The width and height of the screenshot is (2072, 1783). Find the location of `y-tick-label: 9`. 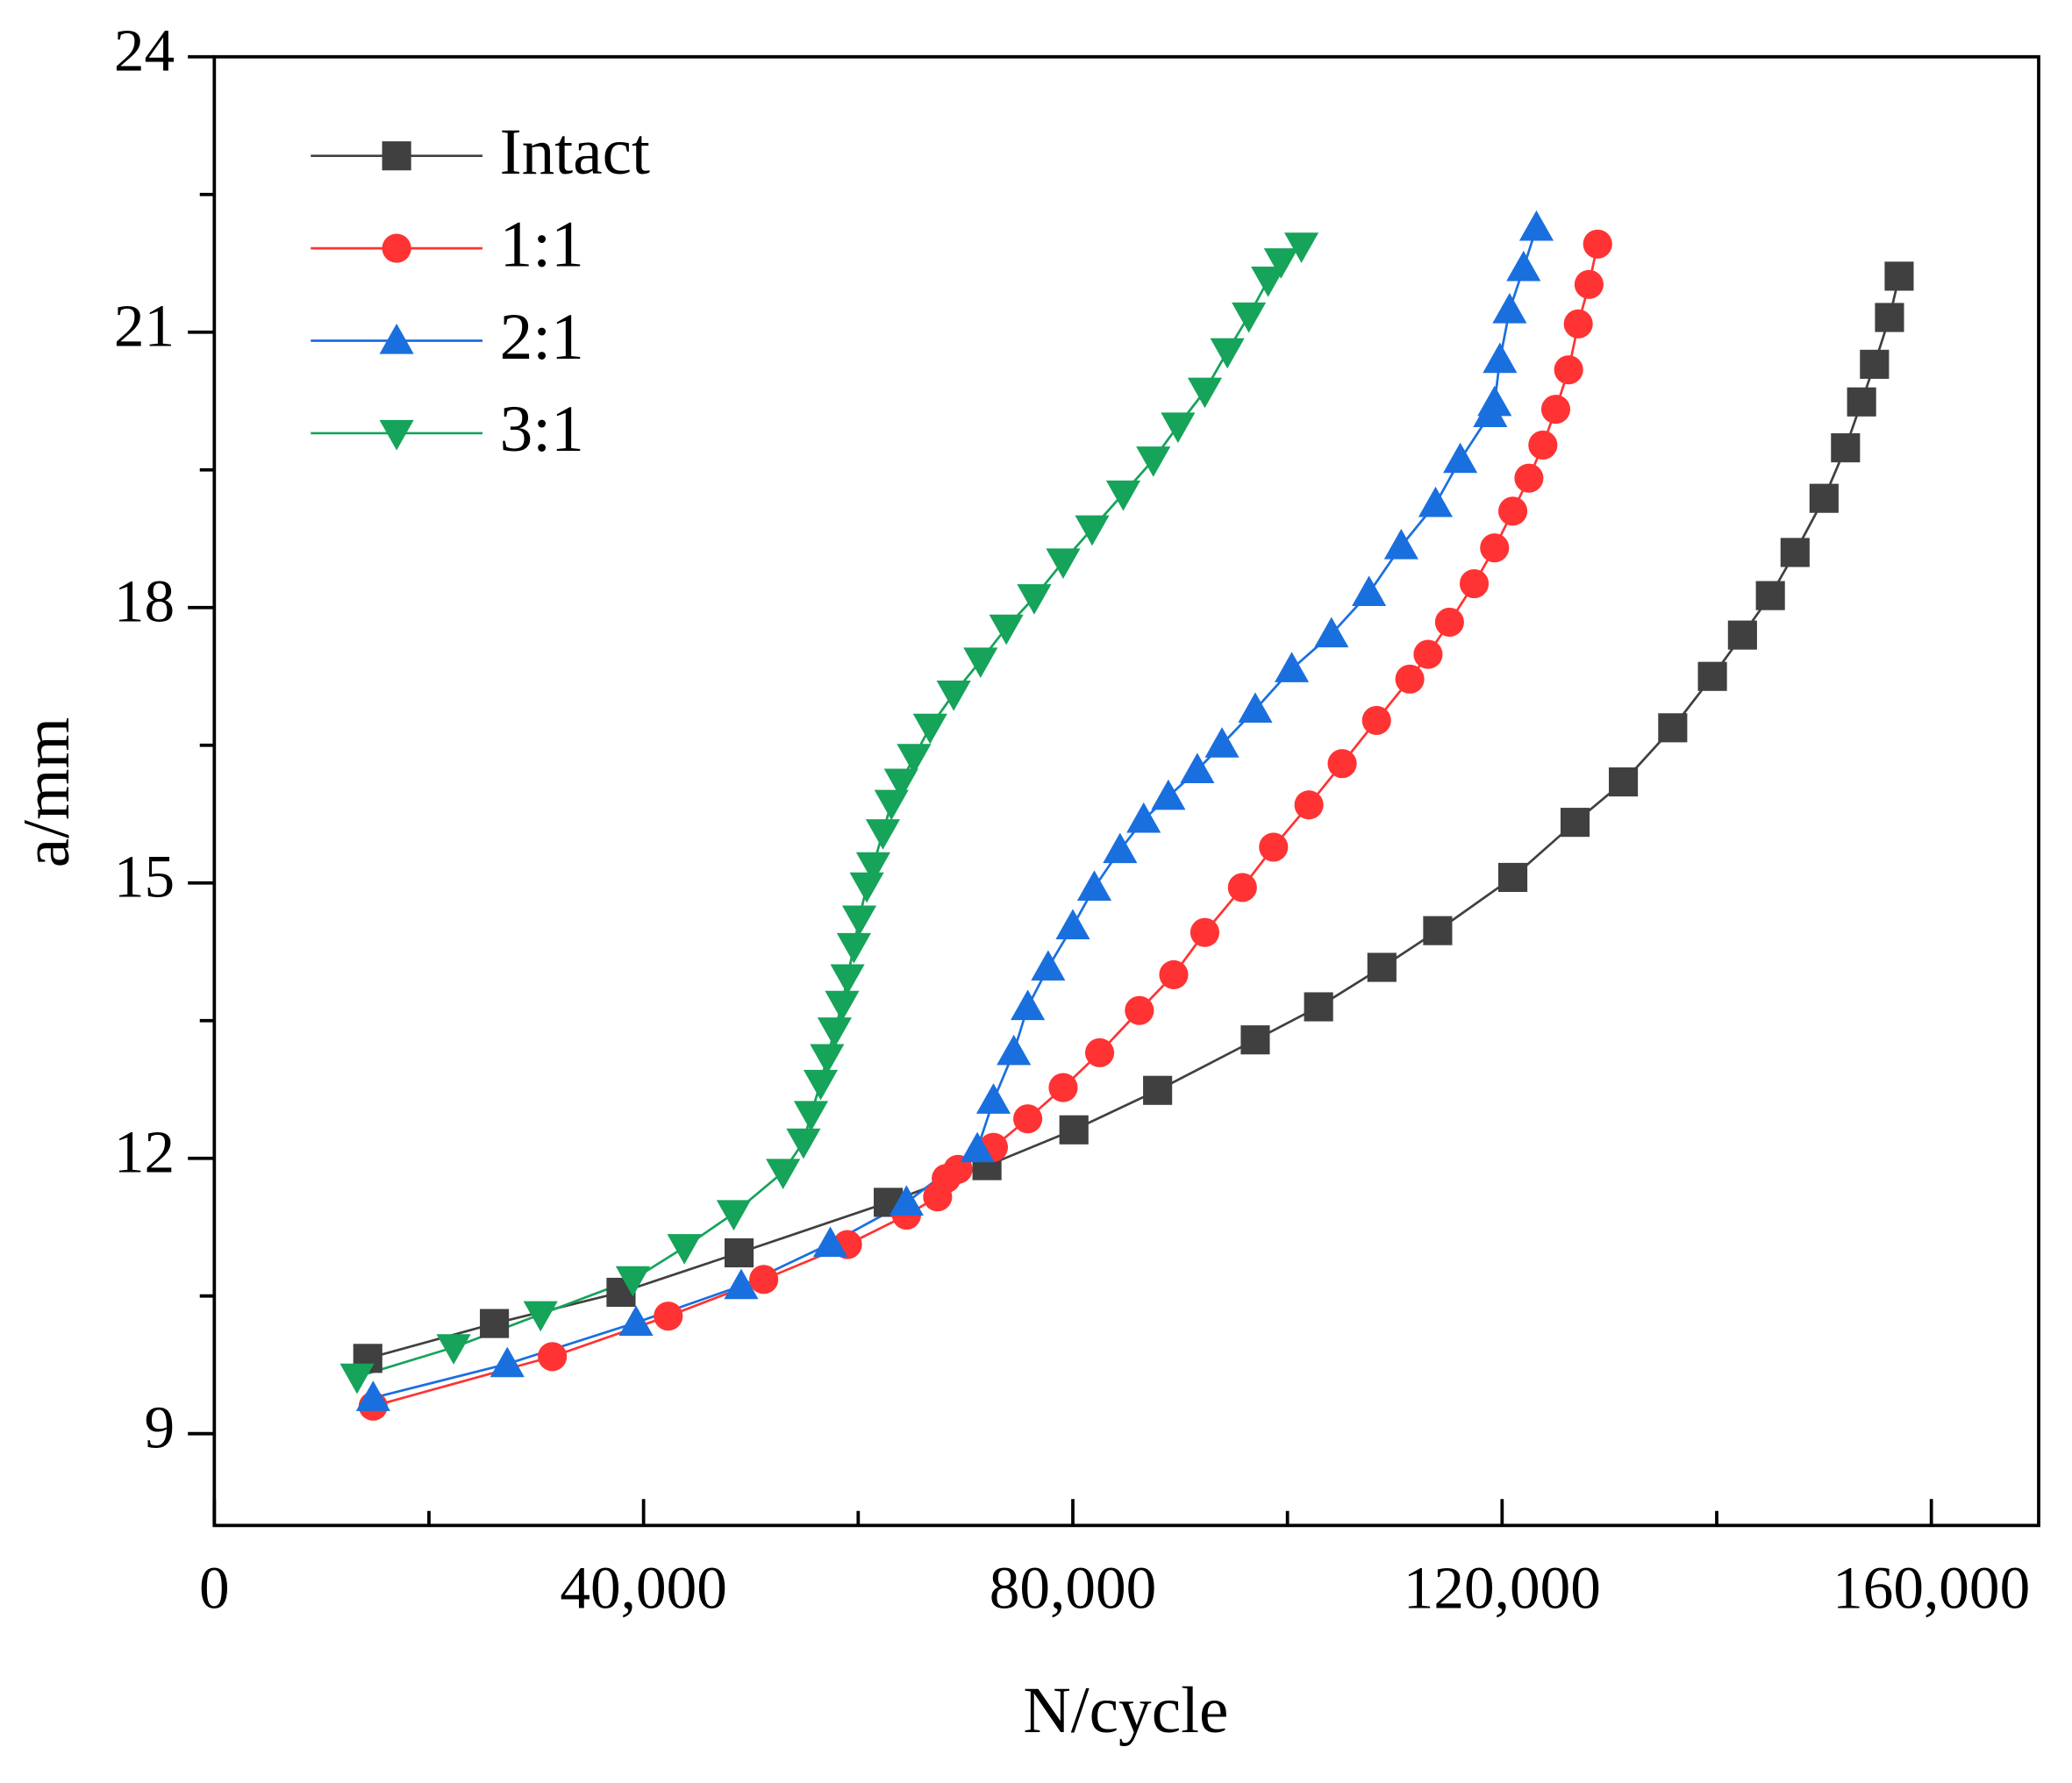

y-tick-label: 9 is located at coordinates (160, 1427).